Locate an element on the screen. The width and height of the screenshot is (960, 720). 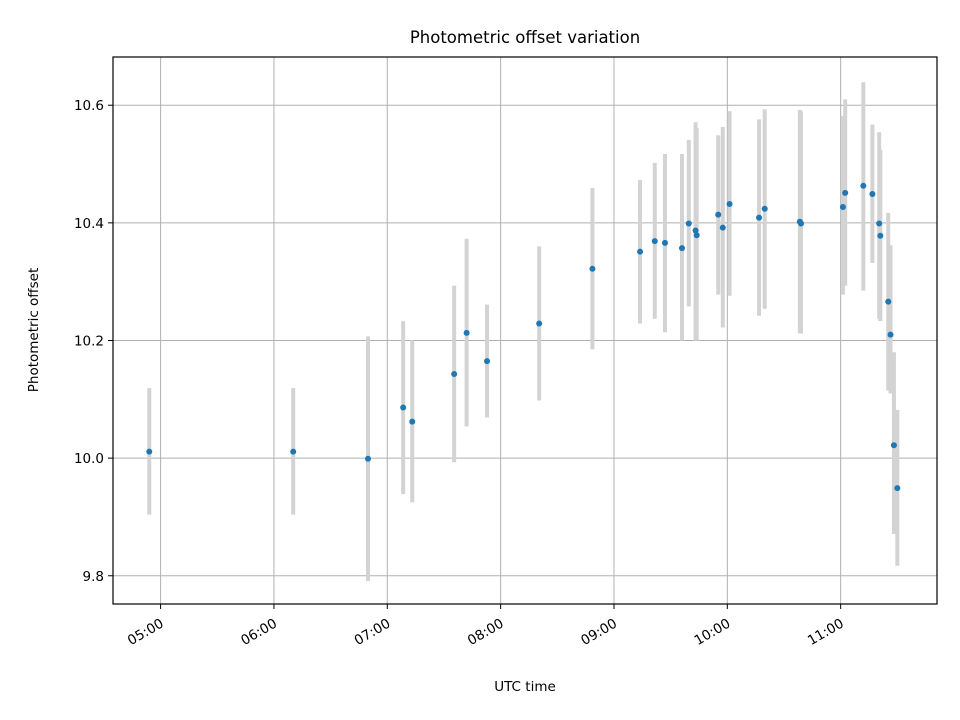
y-axis-label: Photometric offset is located at coordinates (34, 330).